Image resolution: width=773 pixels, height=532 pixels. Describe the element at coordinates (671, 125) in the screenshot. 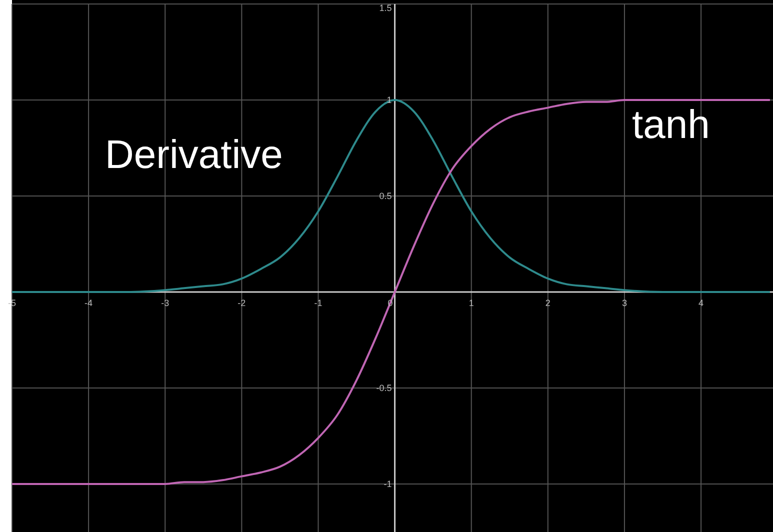

I see `series-label: tanh` at that location.